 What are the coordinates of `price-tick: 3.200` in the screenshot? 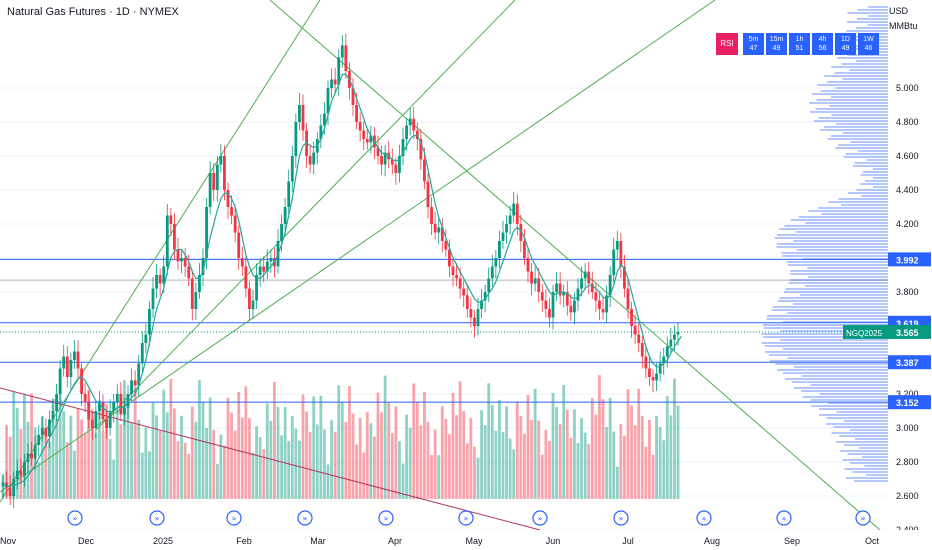 It's located at (907, 394).